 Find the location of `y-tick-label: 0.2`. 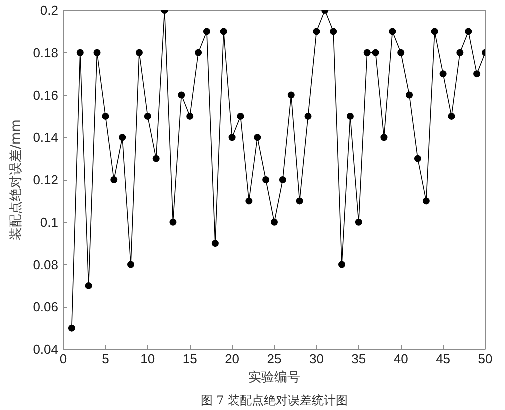

y-tick-label: 0.2 is located at coordinates (49, 10).